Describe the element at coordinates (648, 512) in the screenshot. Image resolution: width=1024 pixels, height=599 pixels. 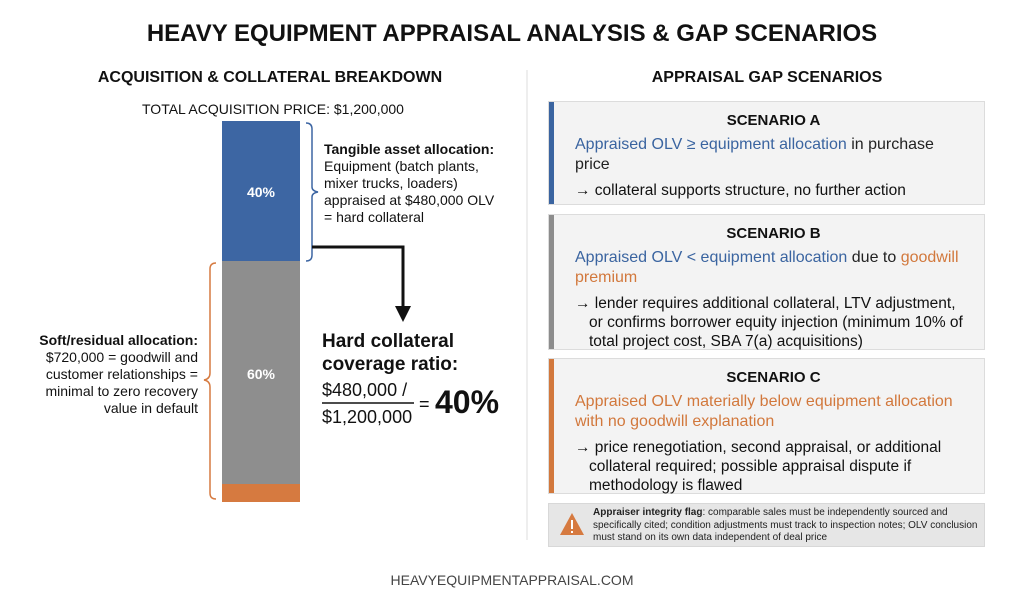
I see `flag-heading: Appraiser integrity flag` at that location.